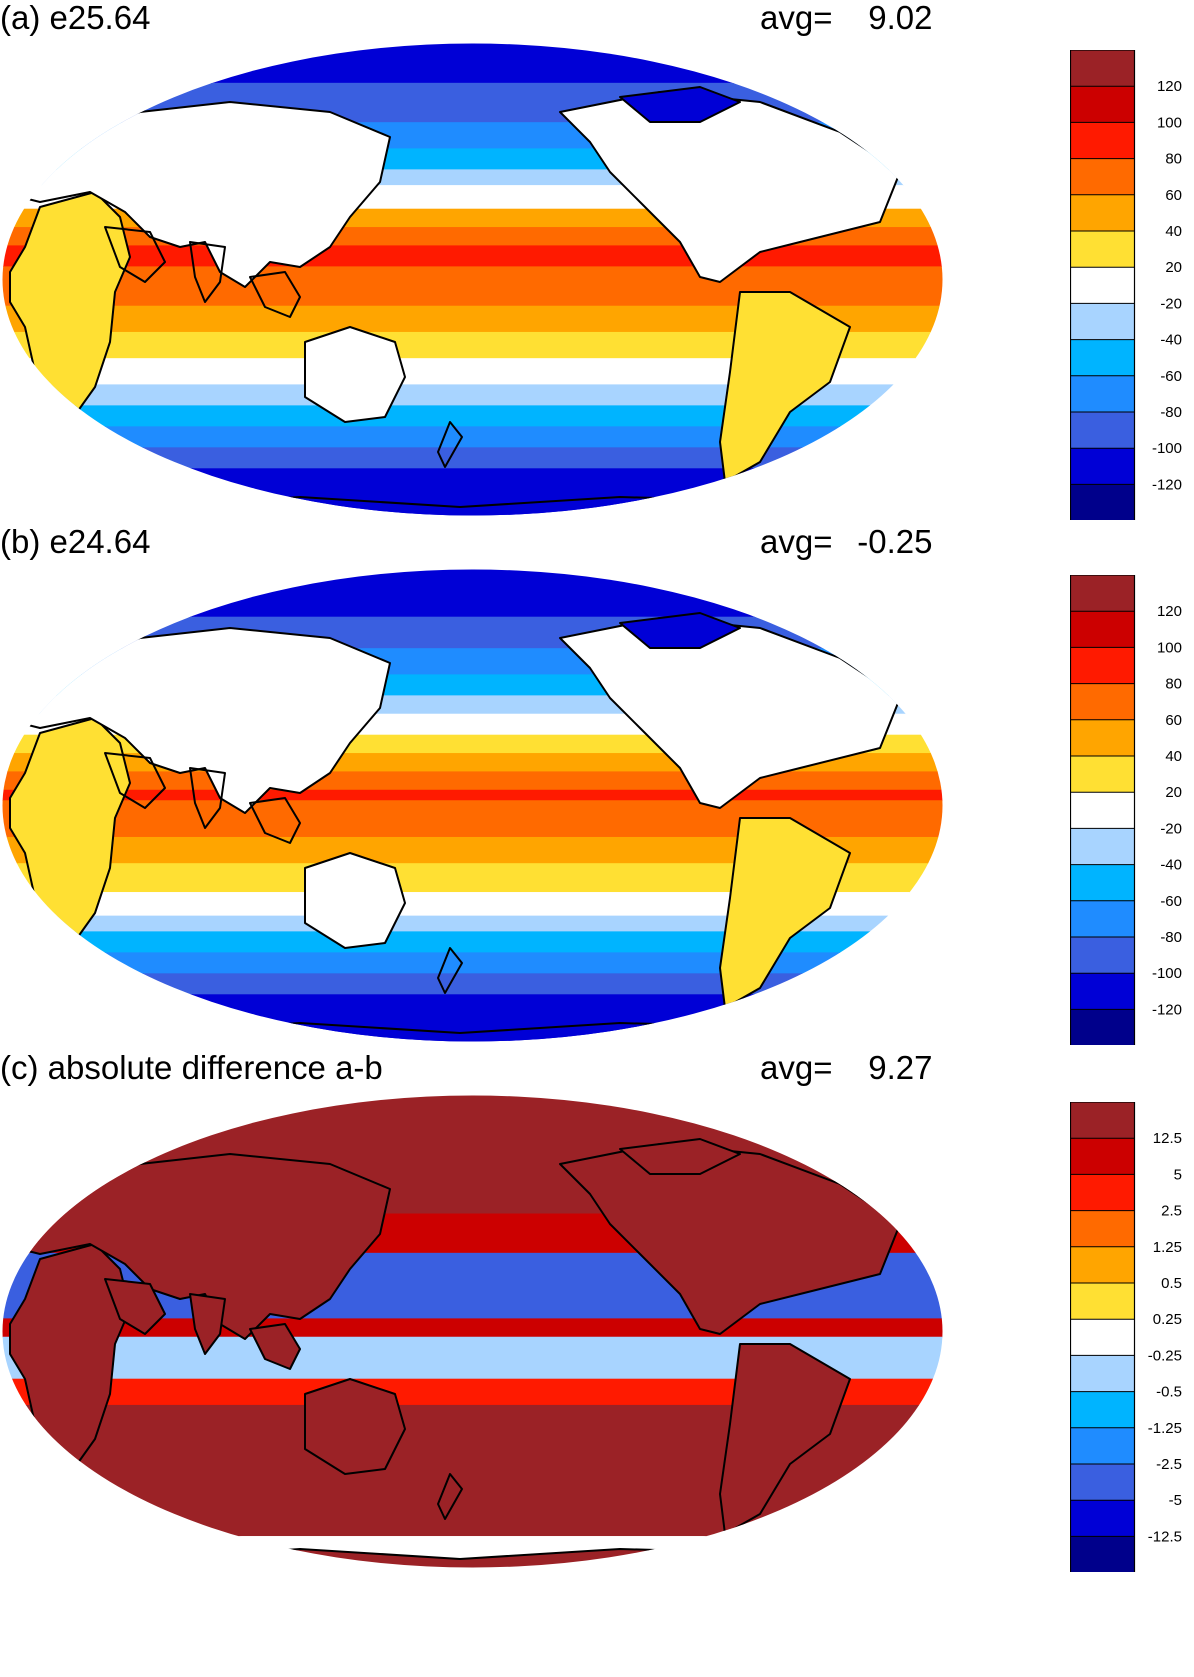 This screenshot has height=1677, width=1194. I want to click on colorbar-tick-label: 1.25, so click(1167, 1247).